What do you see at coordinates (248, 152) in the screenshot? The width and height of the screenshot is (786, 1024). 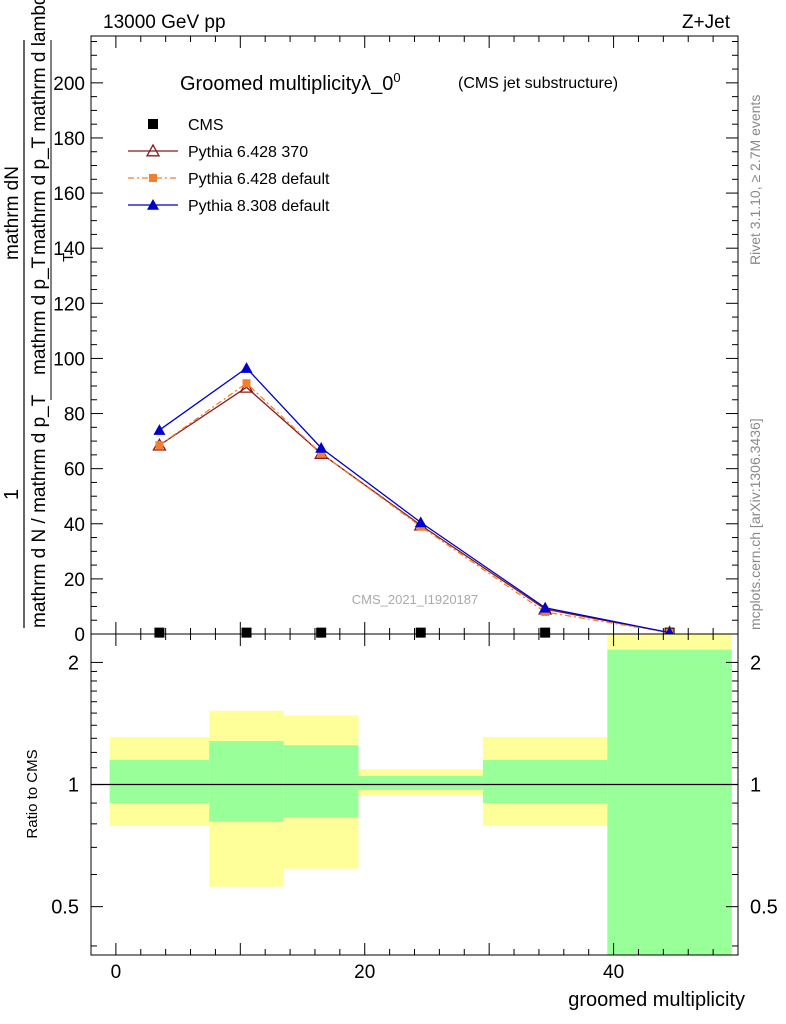 I see `legend-label: Pythia 6.428 370` at bounding box center [248, 152].